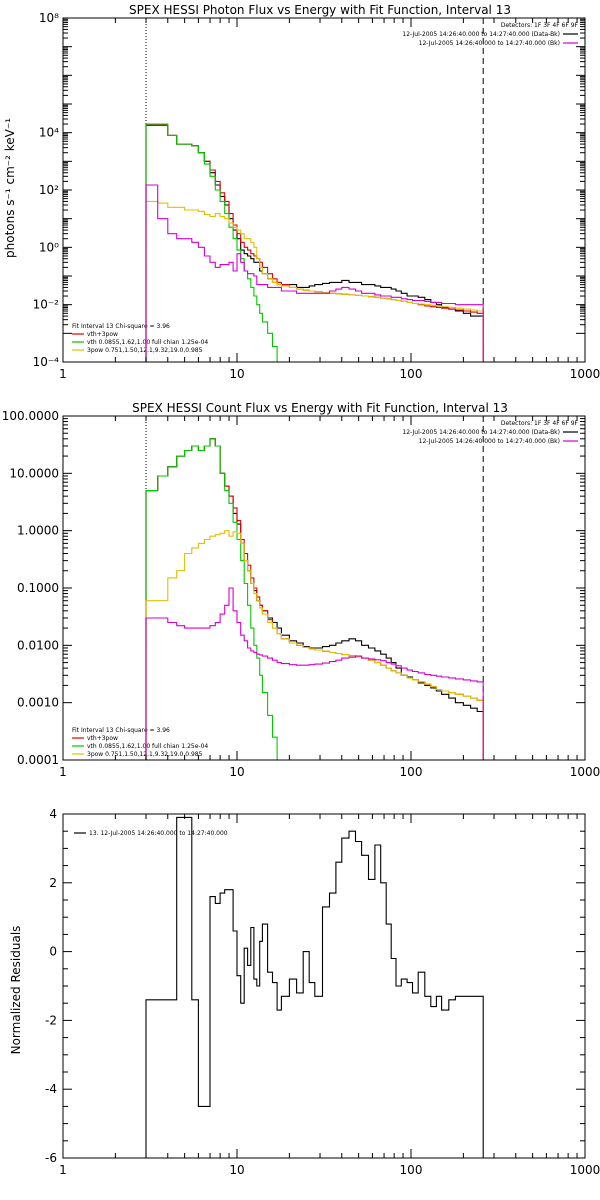 The image size is (600, 1200). Describe the element at coordinates (34, 473) in the screenshot. I see `y-tick-label: 10.0000` at that location.